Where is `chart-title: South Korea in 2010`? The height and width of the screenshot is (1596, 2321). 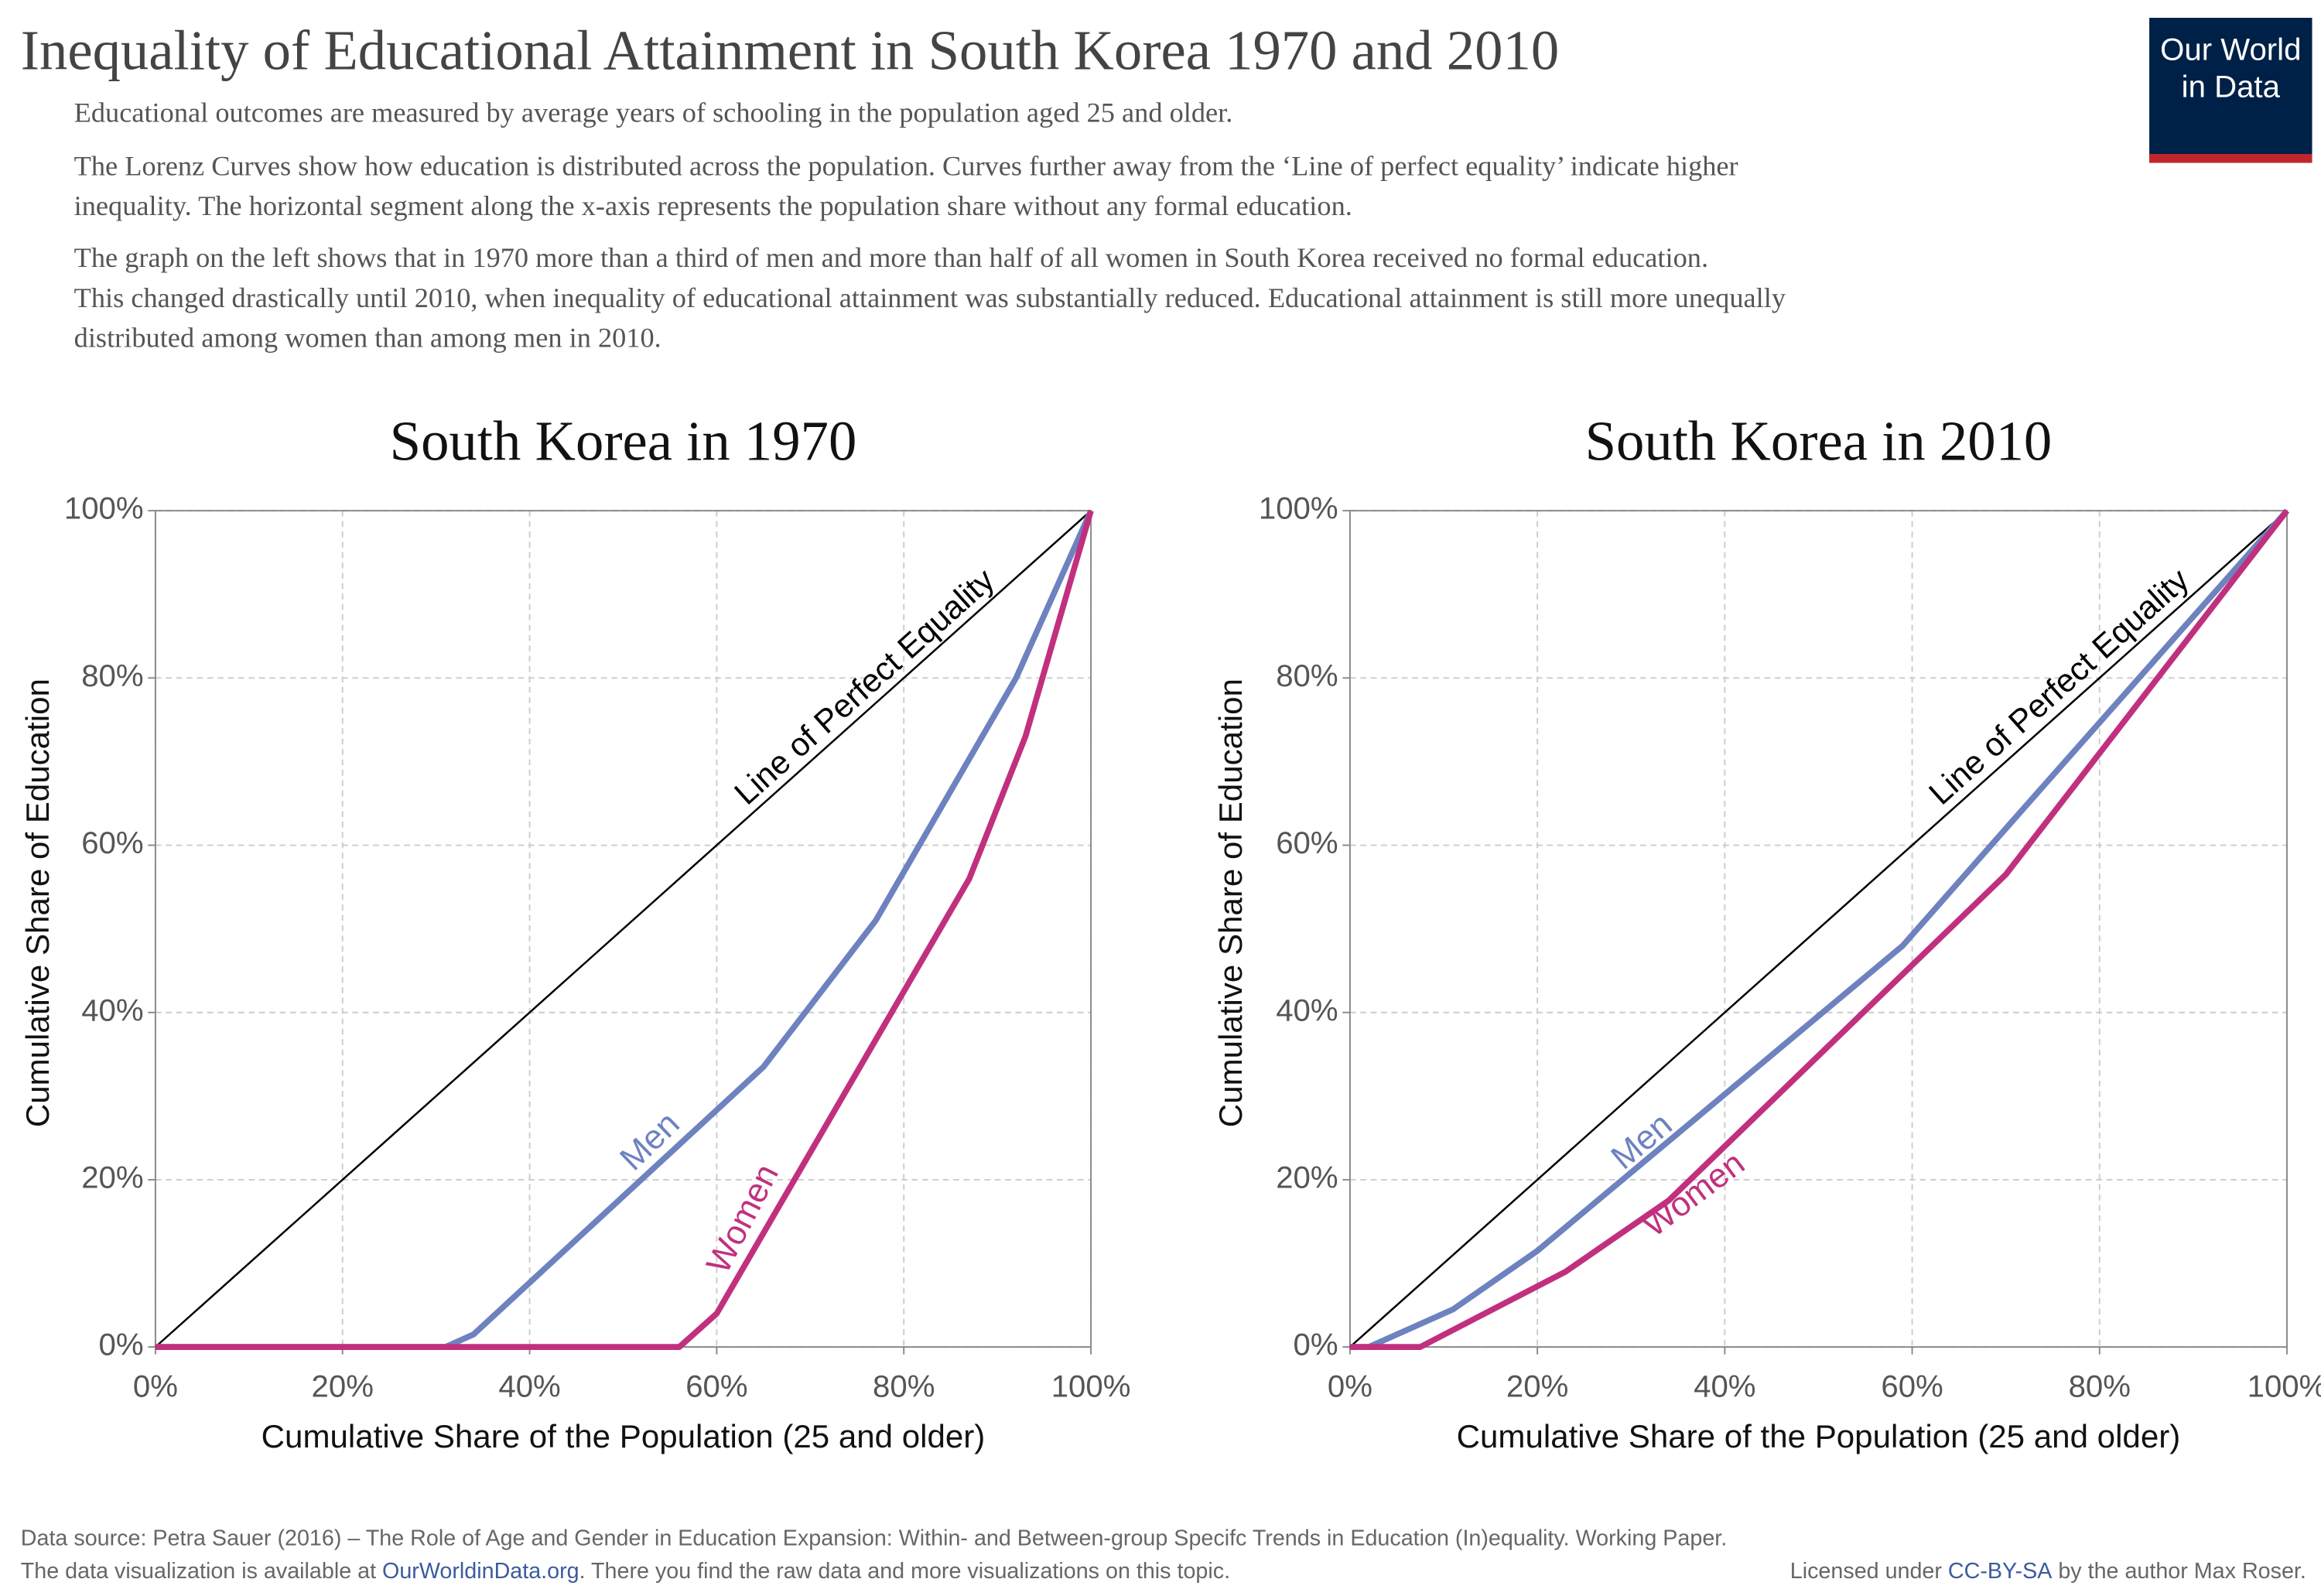
chart-title: South Korea in 2010 is located at coordinates (1819, 441).